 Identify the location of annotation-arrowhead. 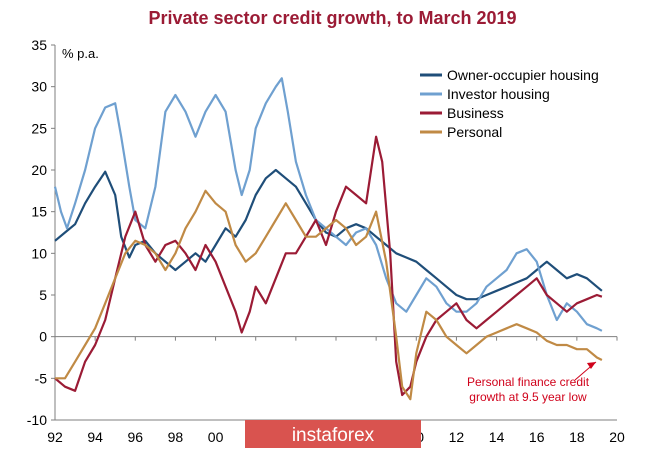
(591, 365).